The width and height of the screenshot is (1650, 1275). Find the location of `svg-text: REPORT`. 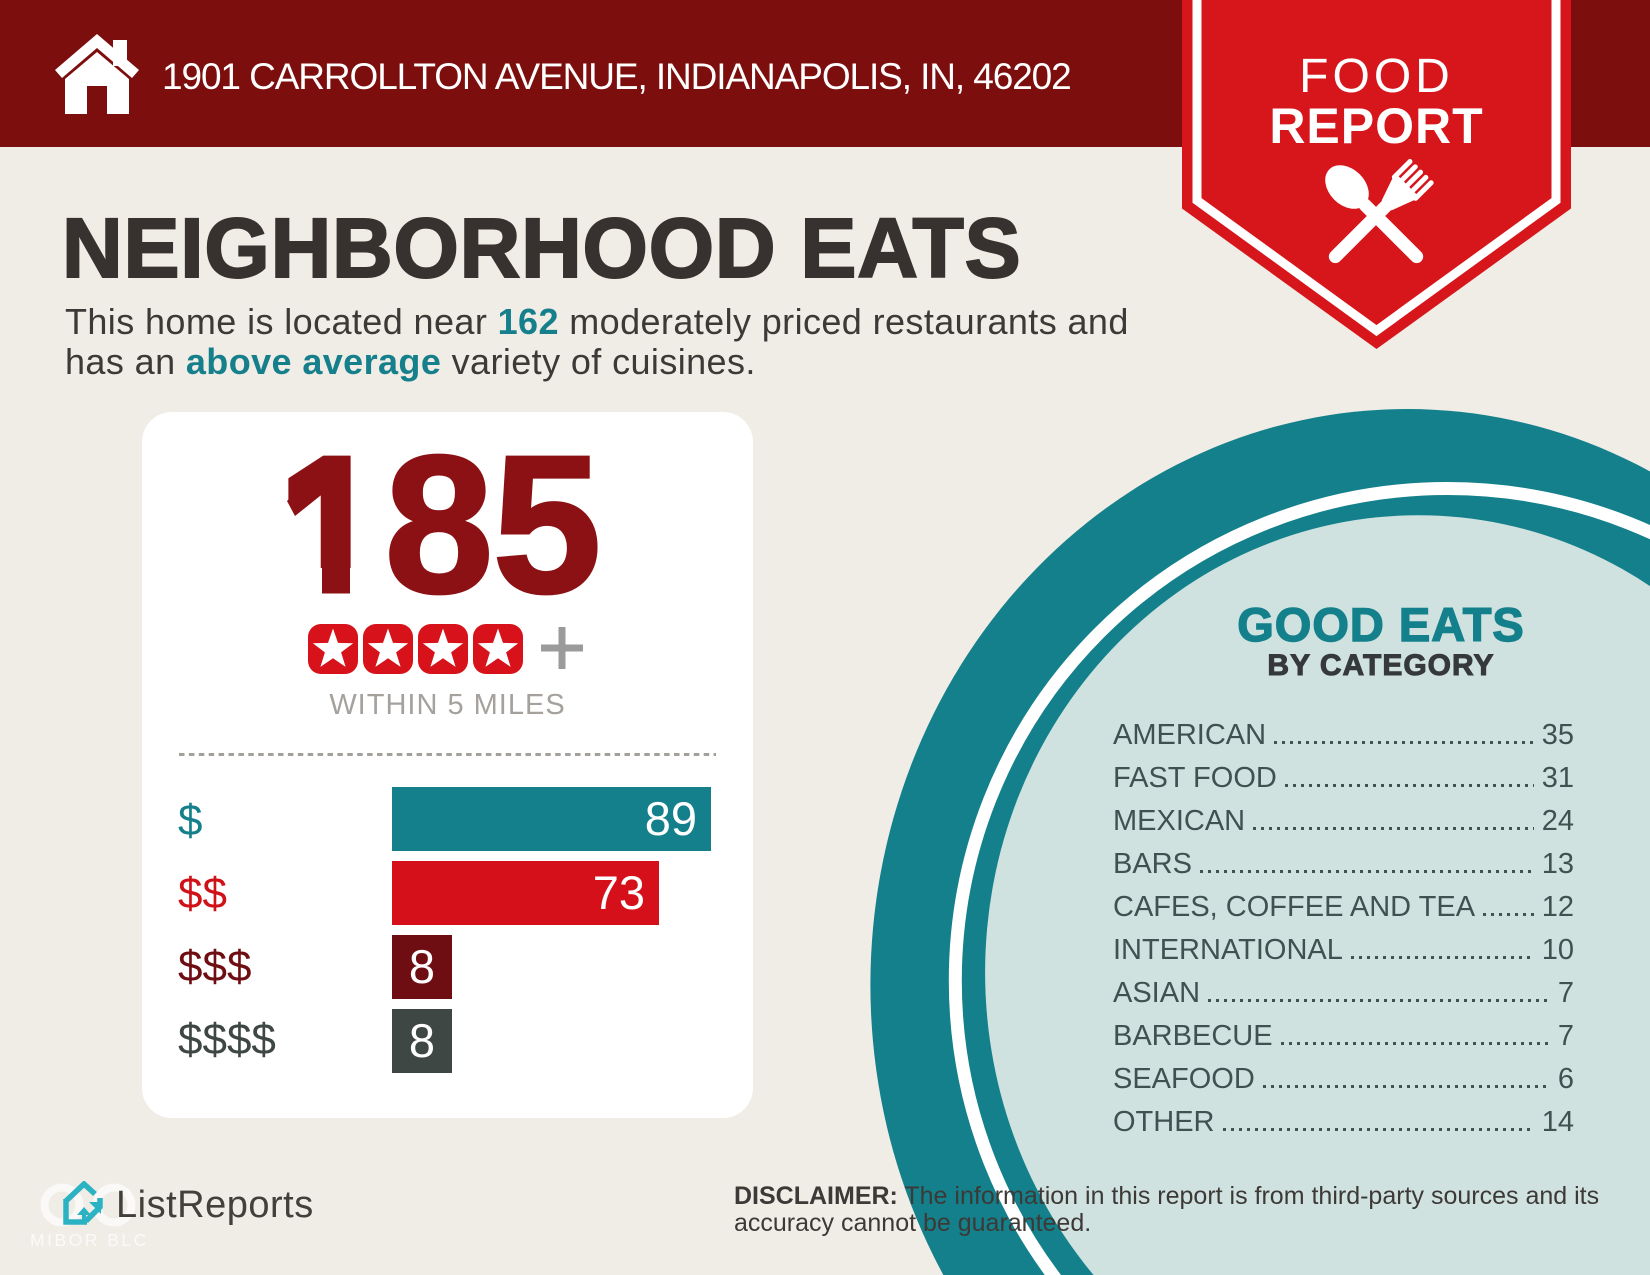

svg-text: REPORT is located at coordinates (1376, 126).